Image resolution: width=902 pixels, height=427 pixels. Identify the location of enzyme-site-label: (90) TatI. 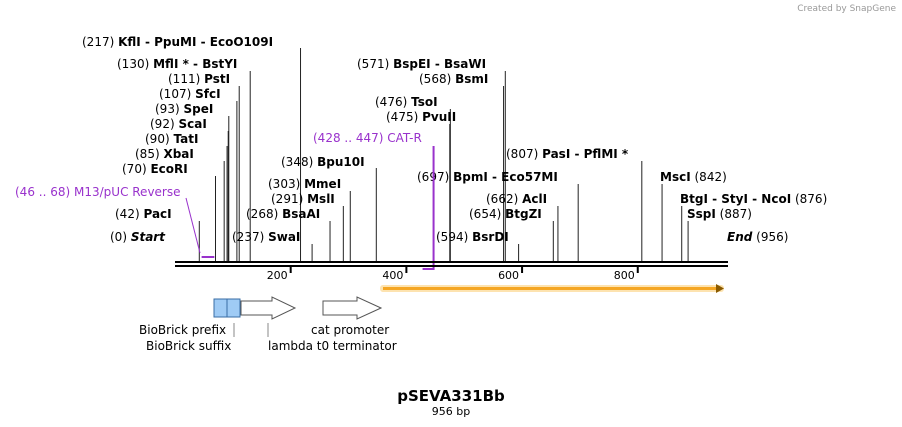
(171, 139).